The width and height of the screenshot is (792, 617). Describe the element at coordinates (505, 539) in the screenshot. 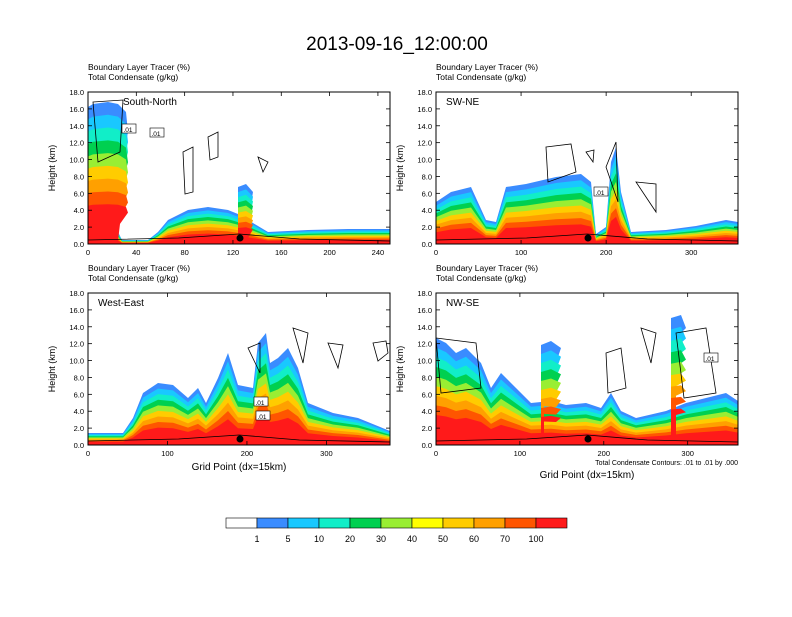

I see `colorbar-label: 70` at that location.